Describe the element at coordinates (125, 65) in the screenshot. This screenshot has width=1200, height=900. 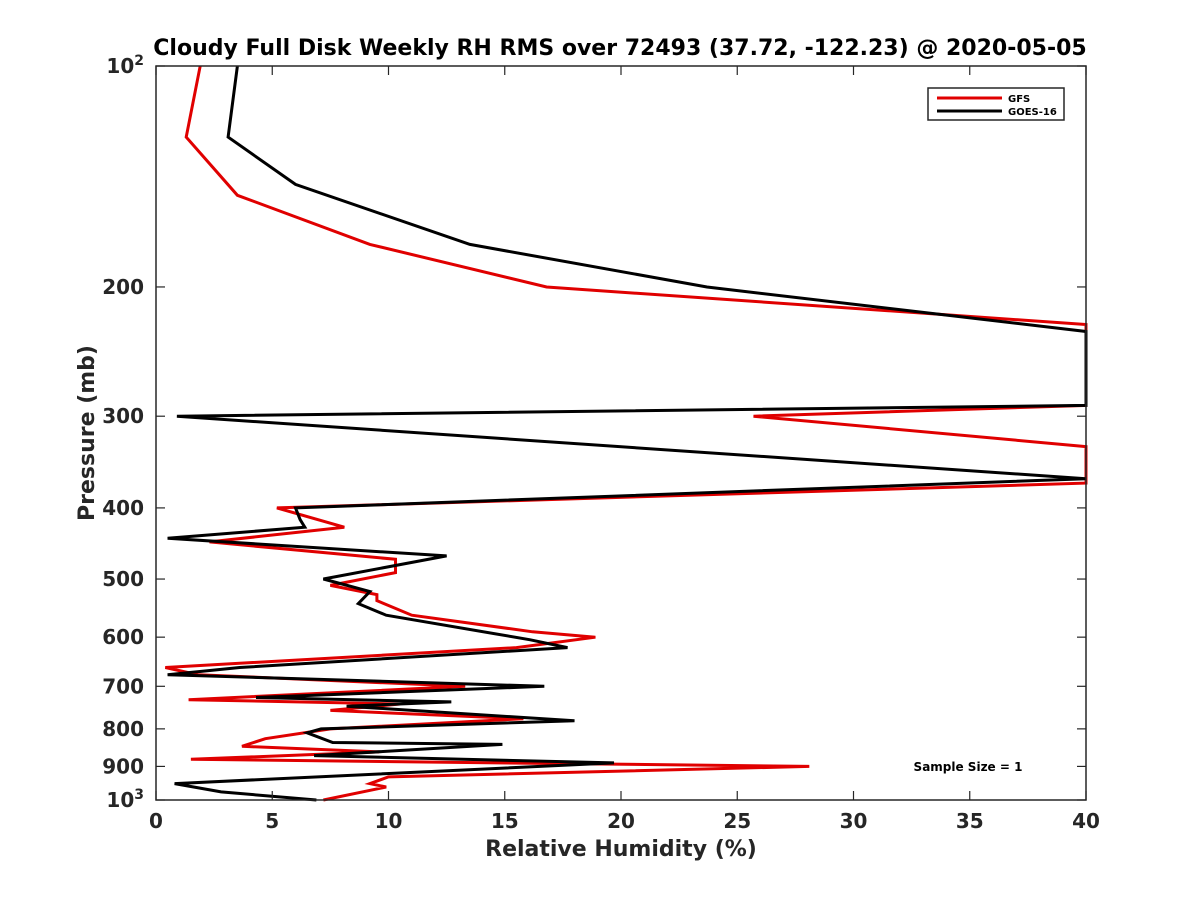
I see `y-tick-label: 10²` at that location.